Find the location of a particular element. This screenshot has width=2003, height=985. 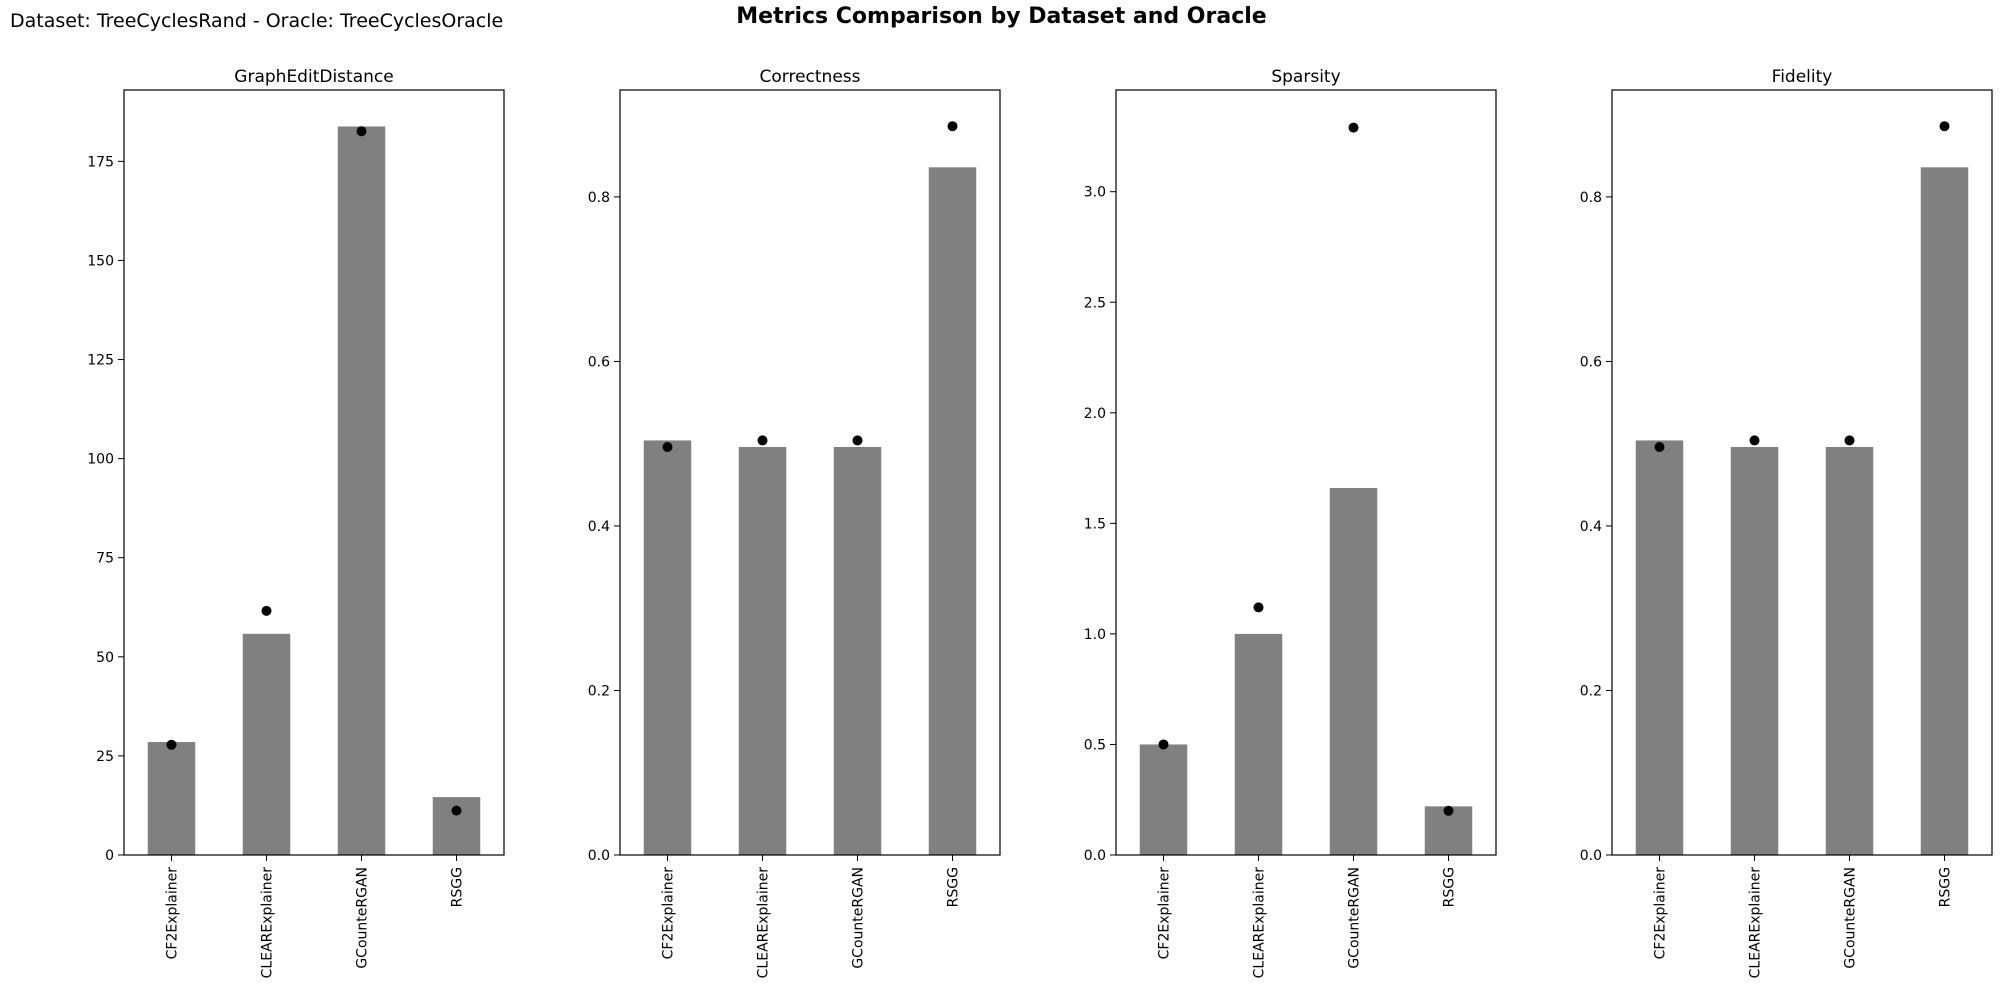

ytick-label-0-4: 100 is located at coordinates (100, 460).